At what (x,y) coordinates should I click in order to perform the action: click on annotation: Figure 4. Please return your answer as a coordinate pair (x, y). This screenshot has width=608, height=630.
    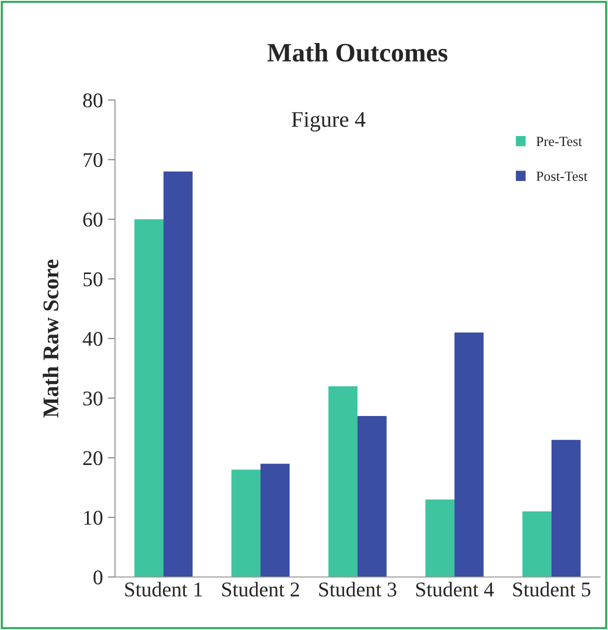
    Looking at the image, I should click on (329, 122).